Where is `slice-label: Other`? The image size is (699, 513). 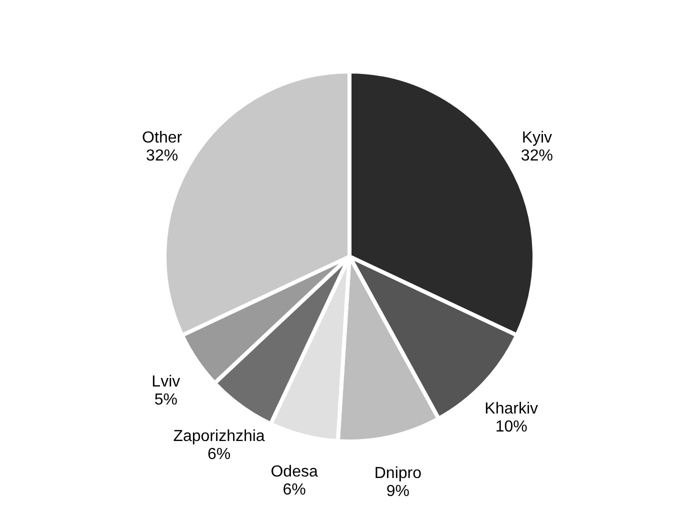
slice-label: Other is located at coordinates (162, 138).